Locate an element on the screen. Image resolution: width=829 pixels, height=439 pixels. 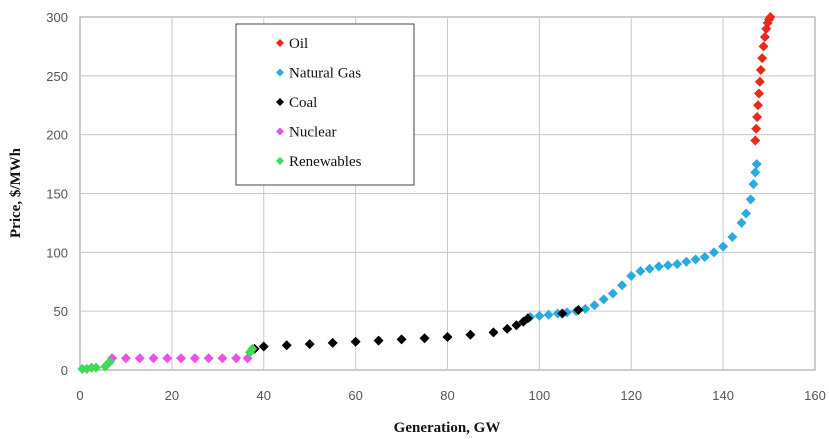
legend: Oil Natural Gas Coal Nuclear Renewables is located at coordinates (325, 104).